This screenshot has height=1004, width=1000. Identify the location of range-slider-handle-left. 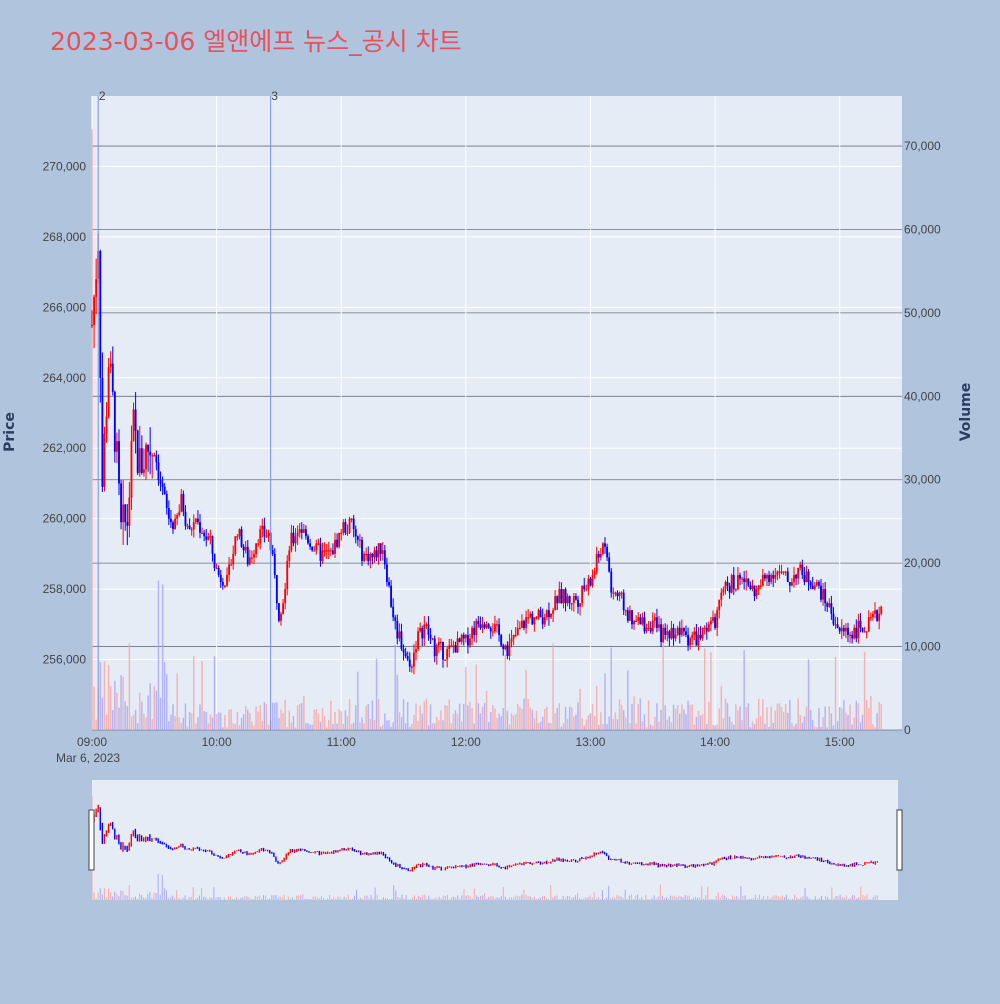
(91, 840).